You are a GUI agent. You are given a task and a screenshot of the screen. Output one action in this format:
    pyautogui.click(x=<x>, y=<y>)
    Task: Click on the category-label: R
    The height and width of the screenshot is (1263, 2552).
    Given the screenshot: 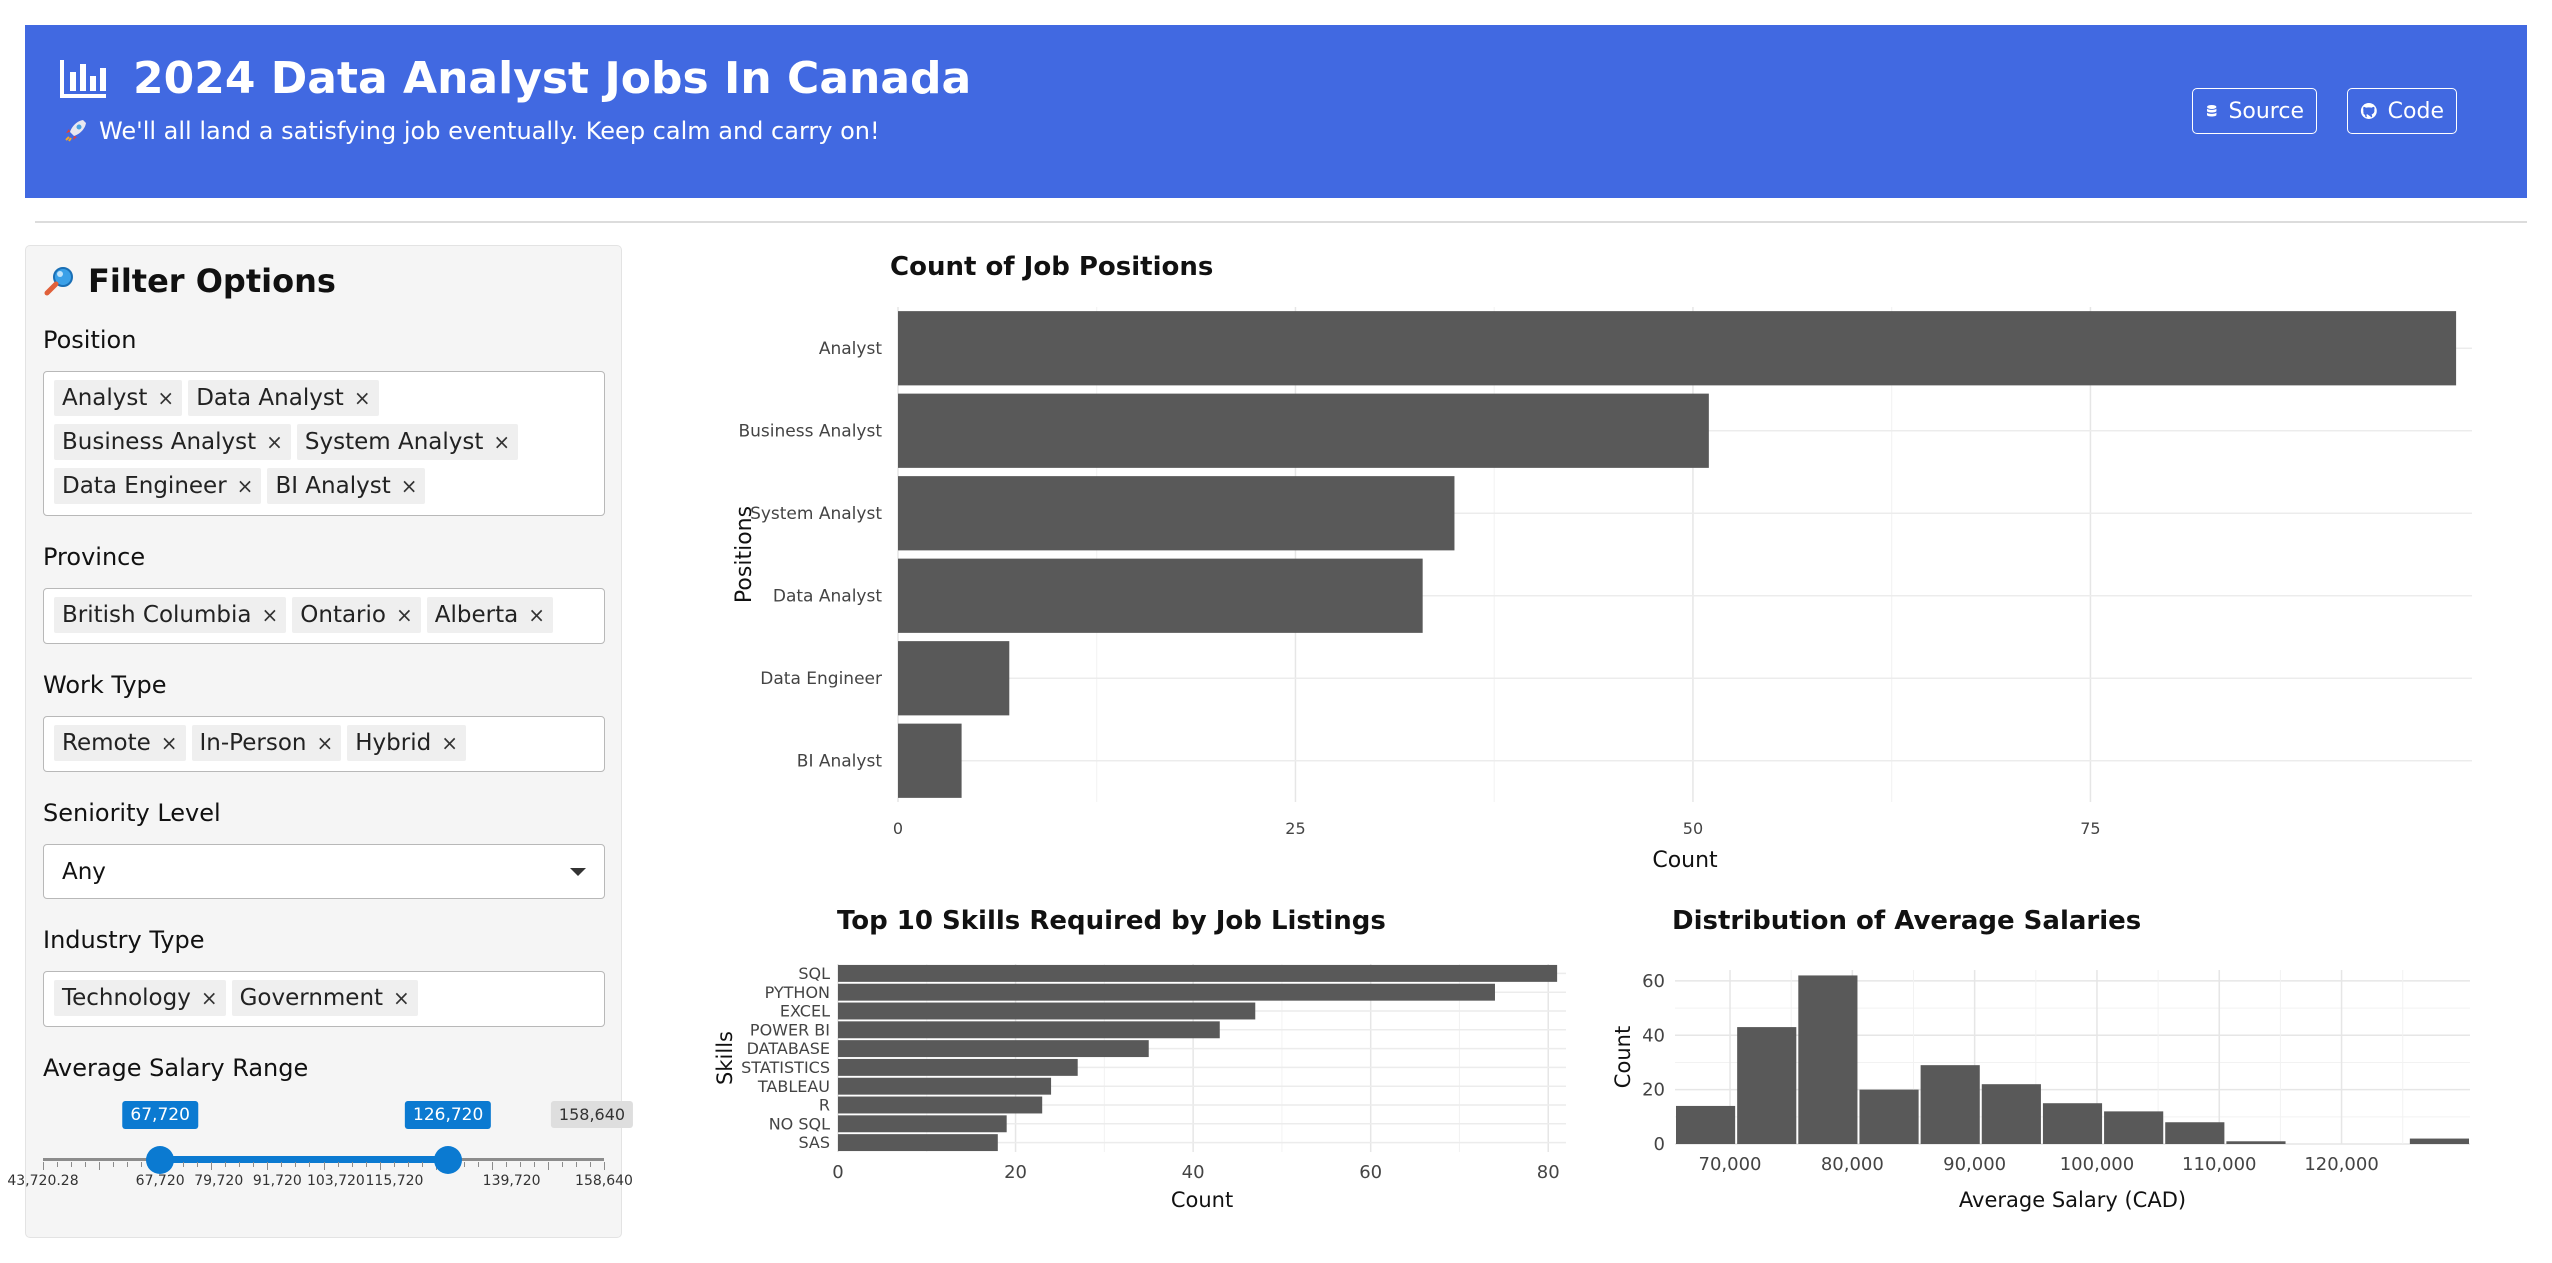 What is the action you would take?
    pyautogui.click(x=824, y=1105)
    